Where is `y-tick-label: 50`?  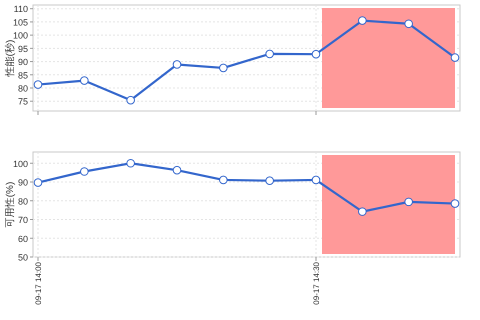 y-tick-label: 50 is located at coordinates (23, 257).